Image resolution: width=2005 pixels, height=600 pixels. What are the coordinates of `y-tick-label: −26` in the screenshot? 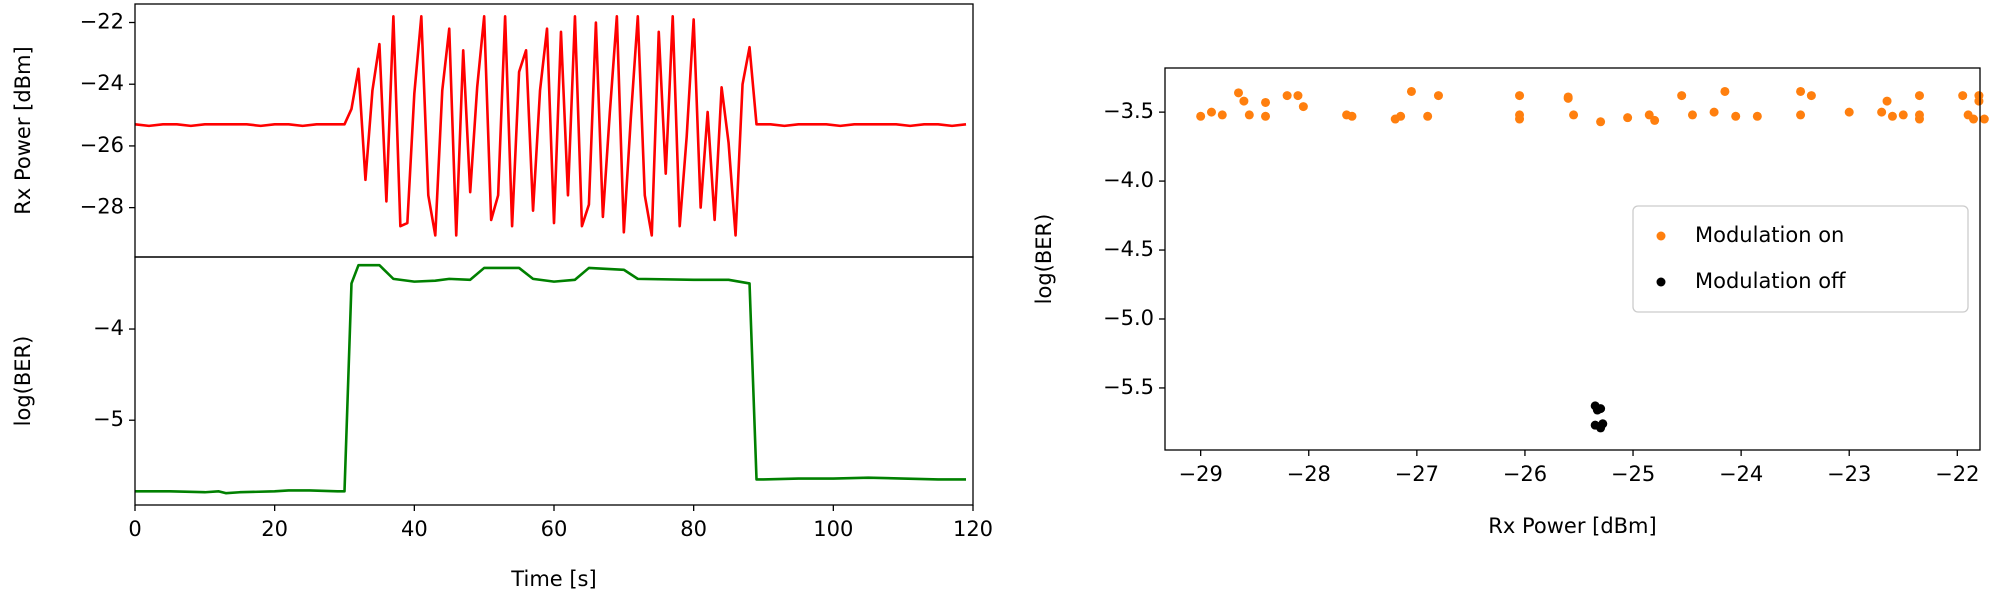 It's located at (102, 145).